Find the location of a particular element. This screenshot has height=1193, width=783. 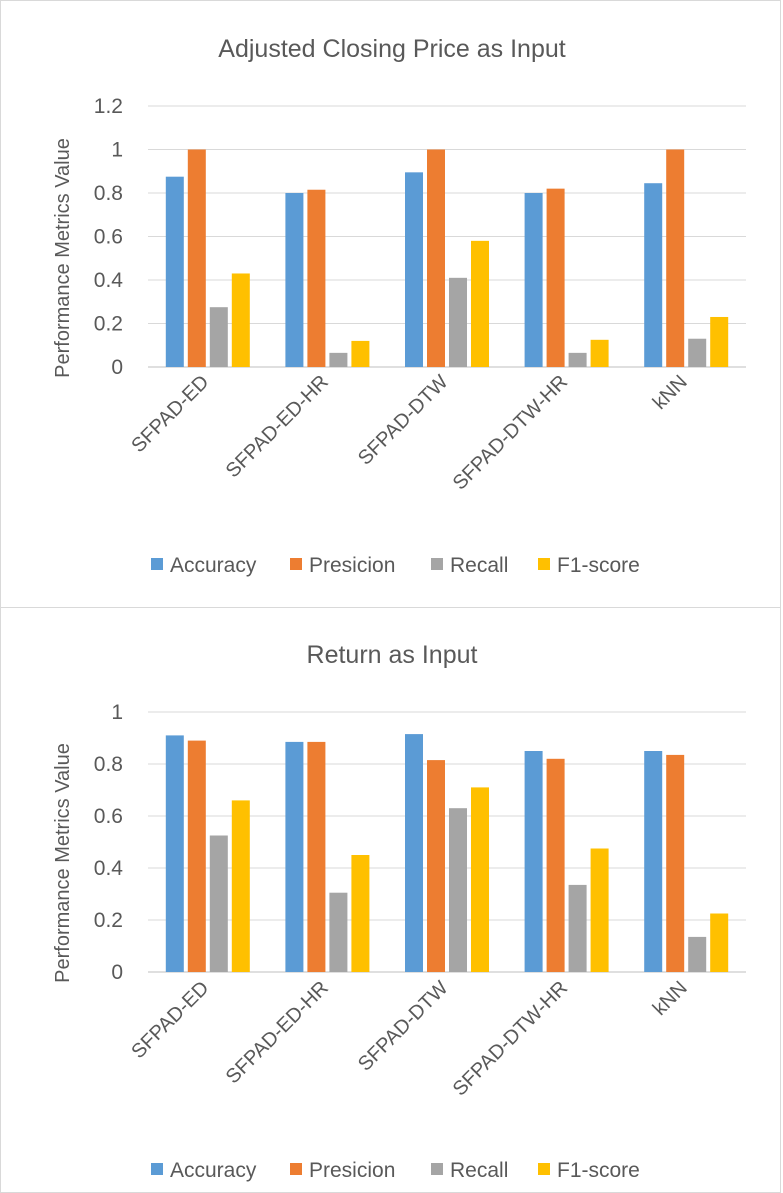

chart-title: Return as Input is located at coordinates (392, 655).